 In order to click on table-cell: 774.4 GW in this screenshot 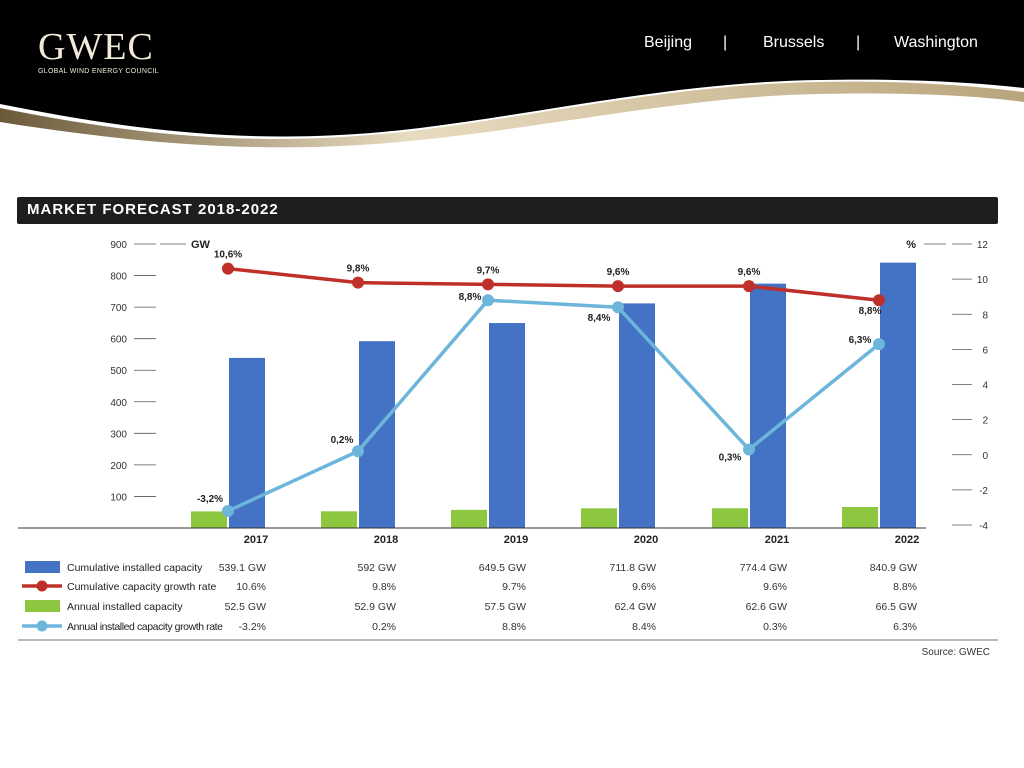, I will do `click(763, 568)`.